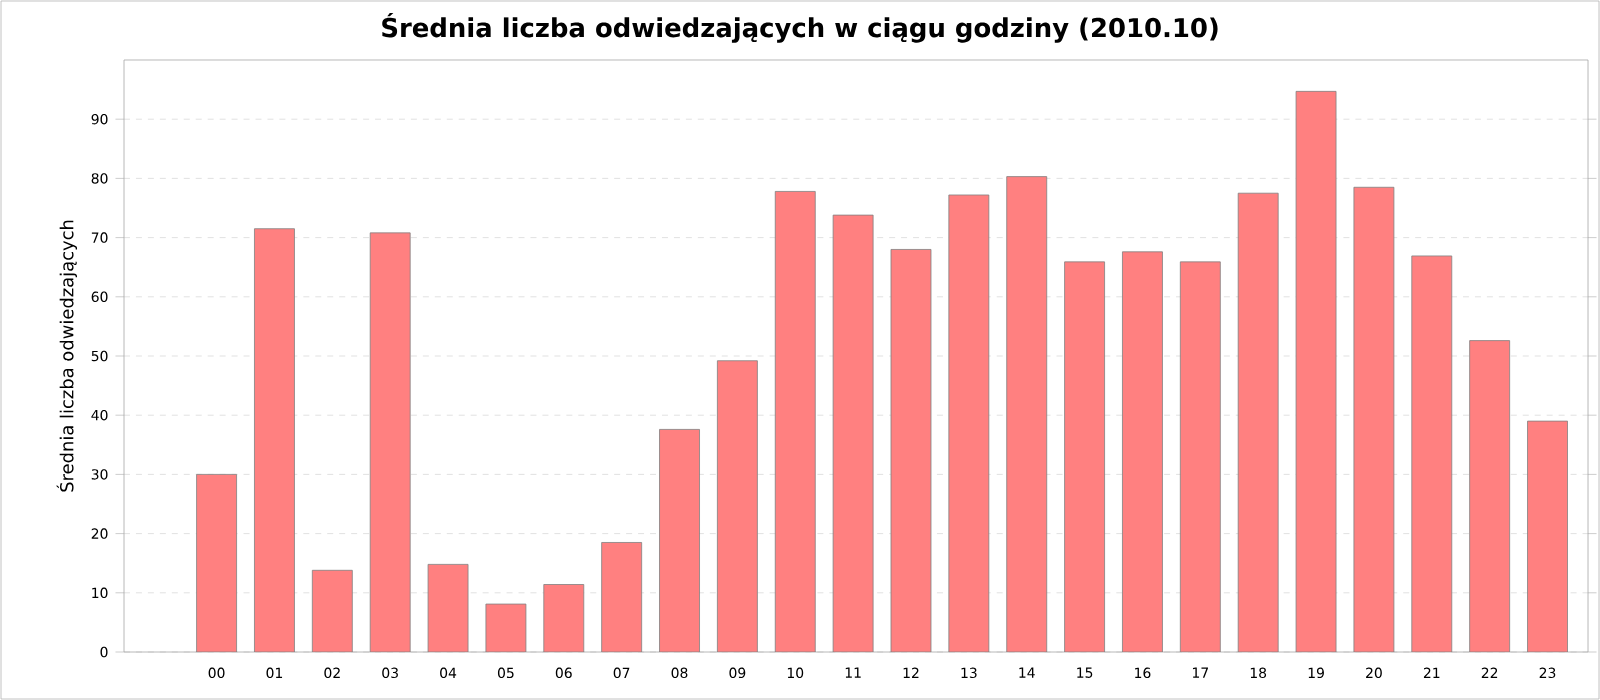 This screenshot has height=700, width=1600. Describe the element at coordinates (67, 356) in the screenshot. I see `y-axis-title: Średnia liczba odwiedzających` at that location.